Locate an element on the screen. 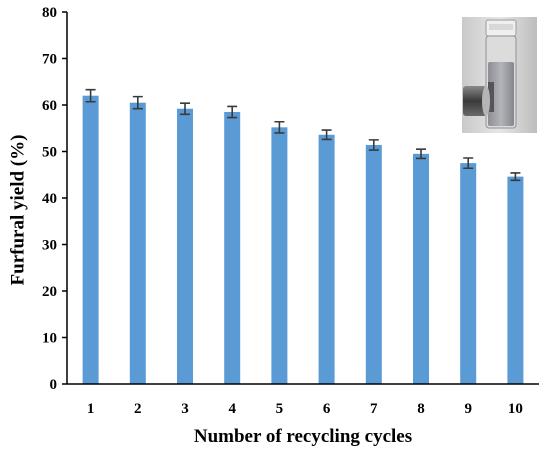 The height and width of the screenshot is (454, 550). x-tick-label: 2 is located at coordinates (138, 409).